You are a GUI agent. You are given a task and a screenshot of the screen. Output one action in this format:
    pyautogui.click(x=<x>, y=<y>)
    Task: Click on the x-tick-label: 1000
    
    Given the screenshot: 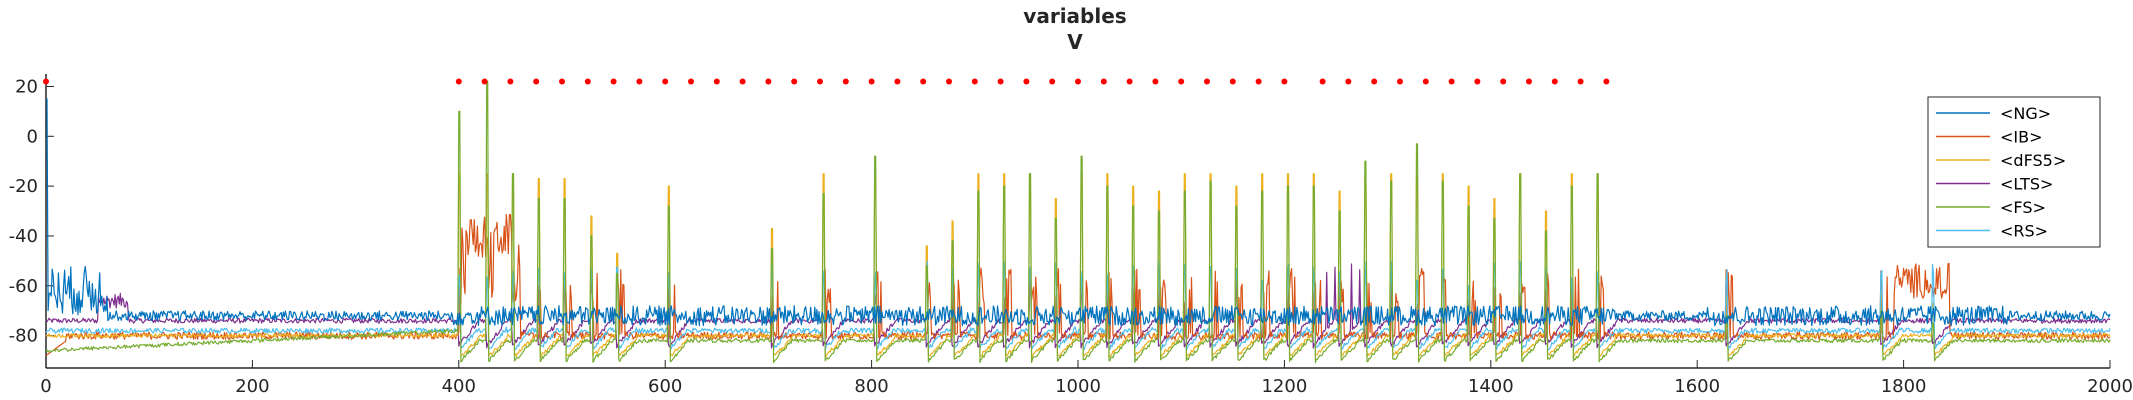 What is the action you would take?
    pyautogui.click(x=1078, y=386)
    